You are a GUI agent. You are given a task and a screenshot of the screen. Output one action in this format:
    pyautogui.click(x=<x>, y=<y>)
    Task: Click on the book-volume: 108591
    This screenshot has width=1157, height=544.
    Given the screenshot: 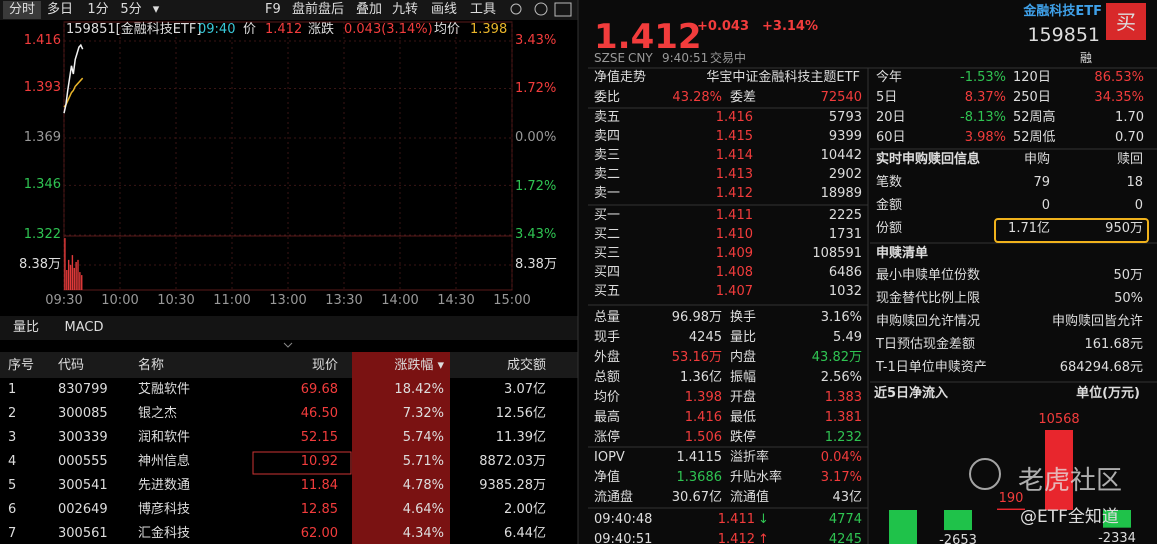 What is the action you would take?
    pyautogui.click(x=837, y=253)
    